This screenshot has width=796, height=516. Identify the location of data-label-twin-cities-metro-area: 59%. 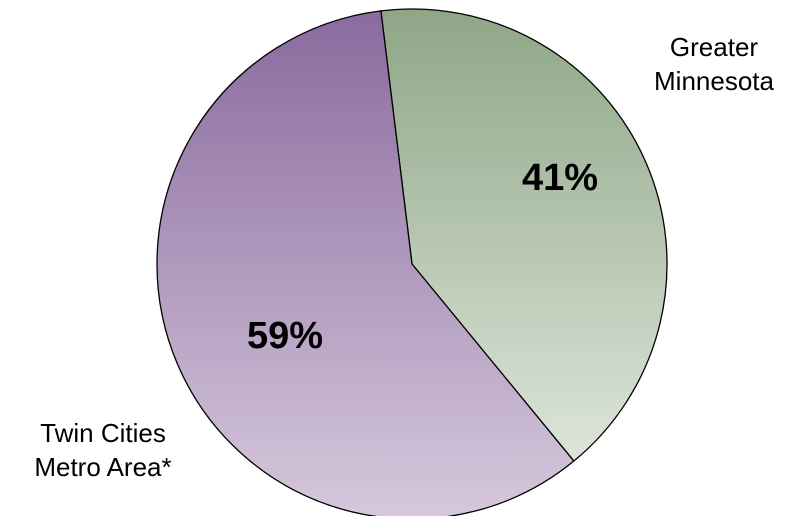
(285, 336).